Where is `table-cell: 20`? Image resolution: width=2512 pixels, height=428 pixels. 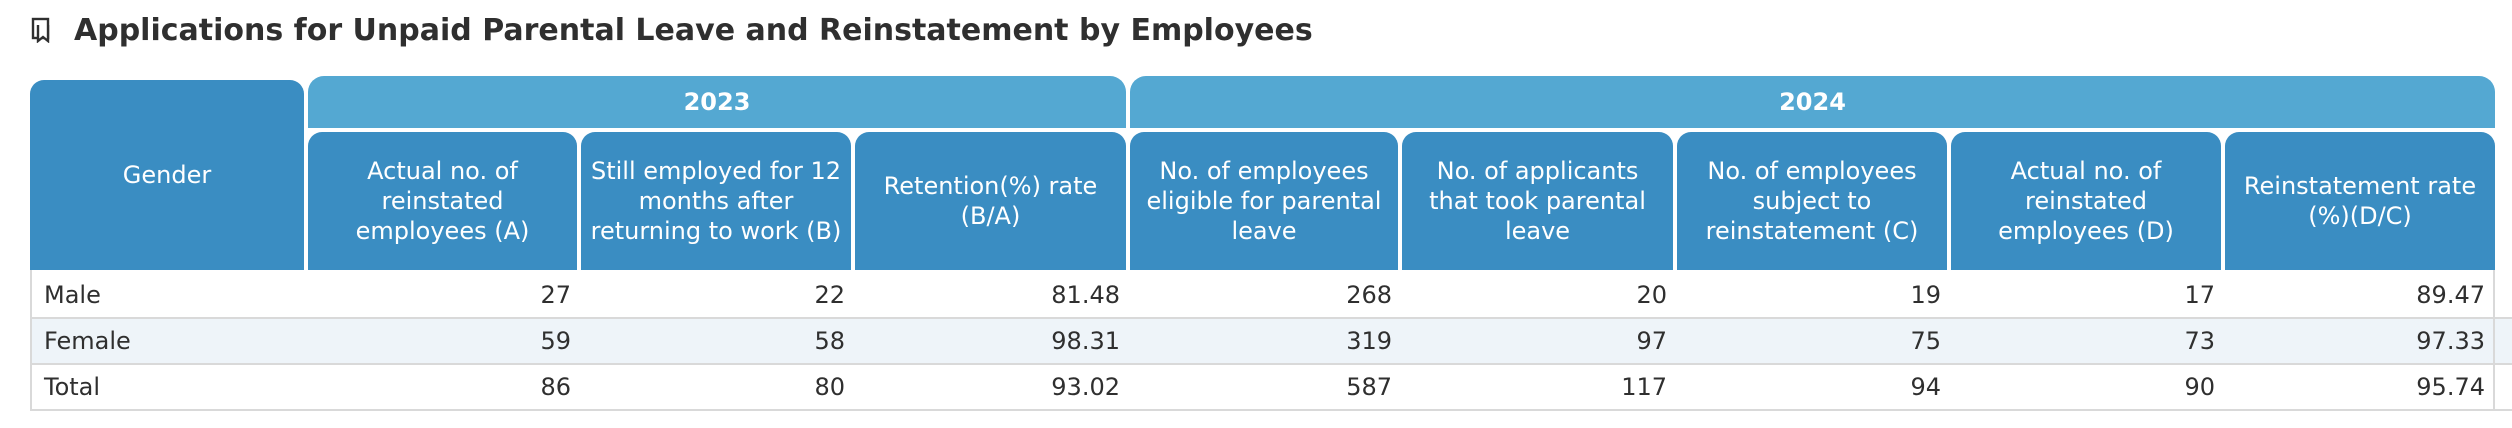
table-cell: 20 is located at coordinates (1651, 295).